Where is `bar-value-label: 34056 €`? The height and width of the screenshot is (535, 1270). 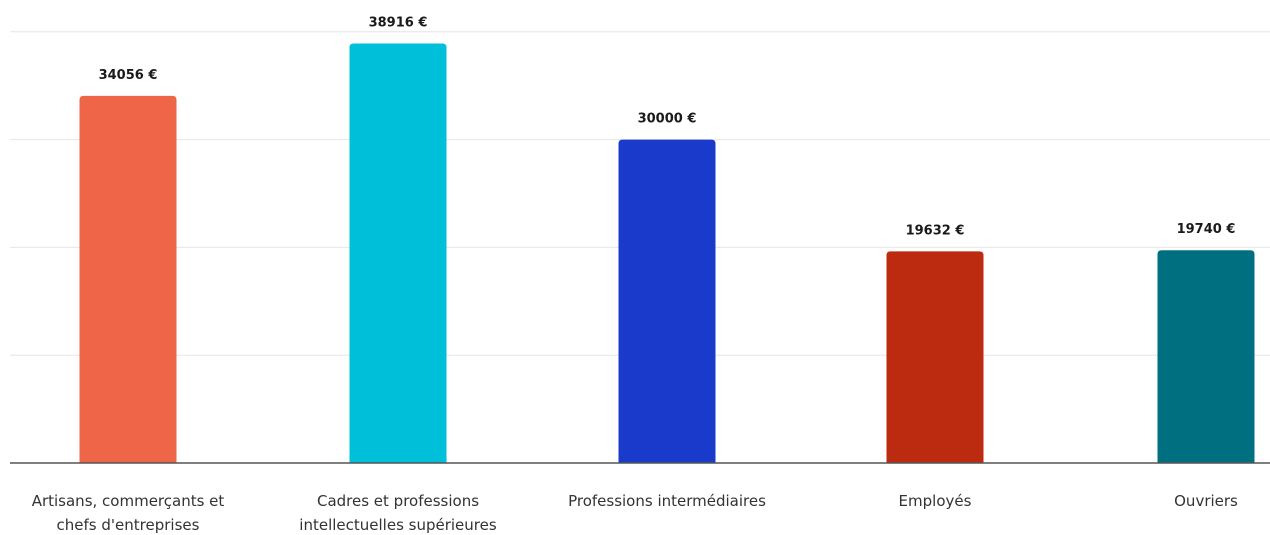
bar-value-label: 34056 € is located at coordinates (128, 75).